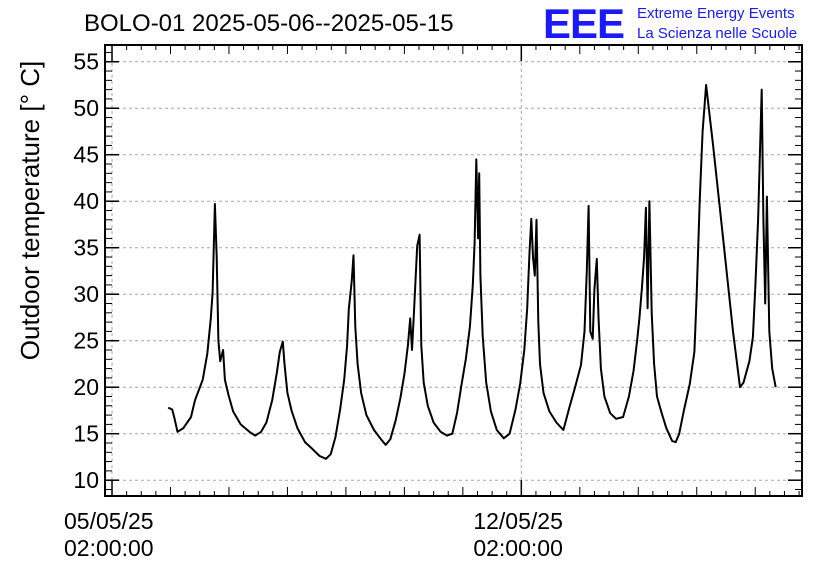 Image resolution: width=836 pixels, height=572 pixels. What do you see at coordinates (86, 294) in the screenshot?
I see `y-tick-label: 30` at bounding box center [86, 294].